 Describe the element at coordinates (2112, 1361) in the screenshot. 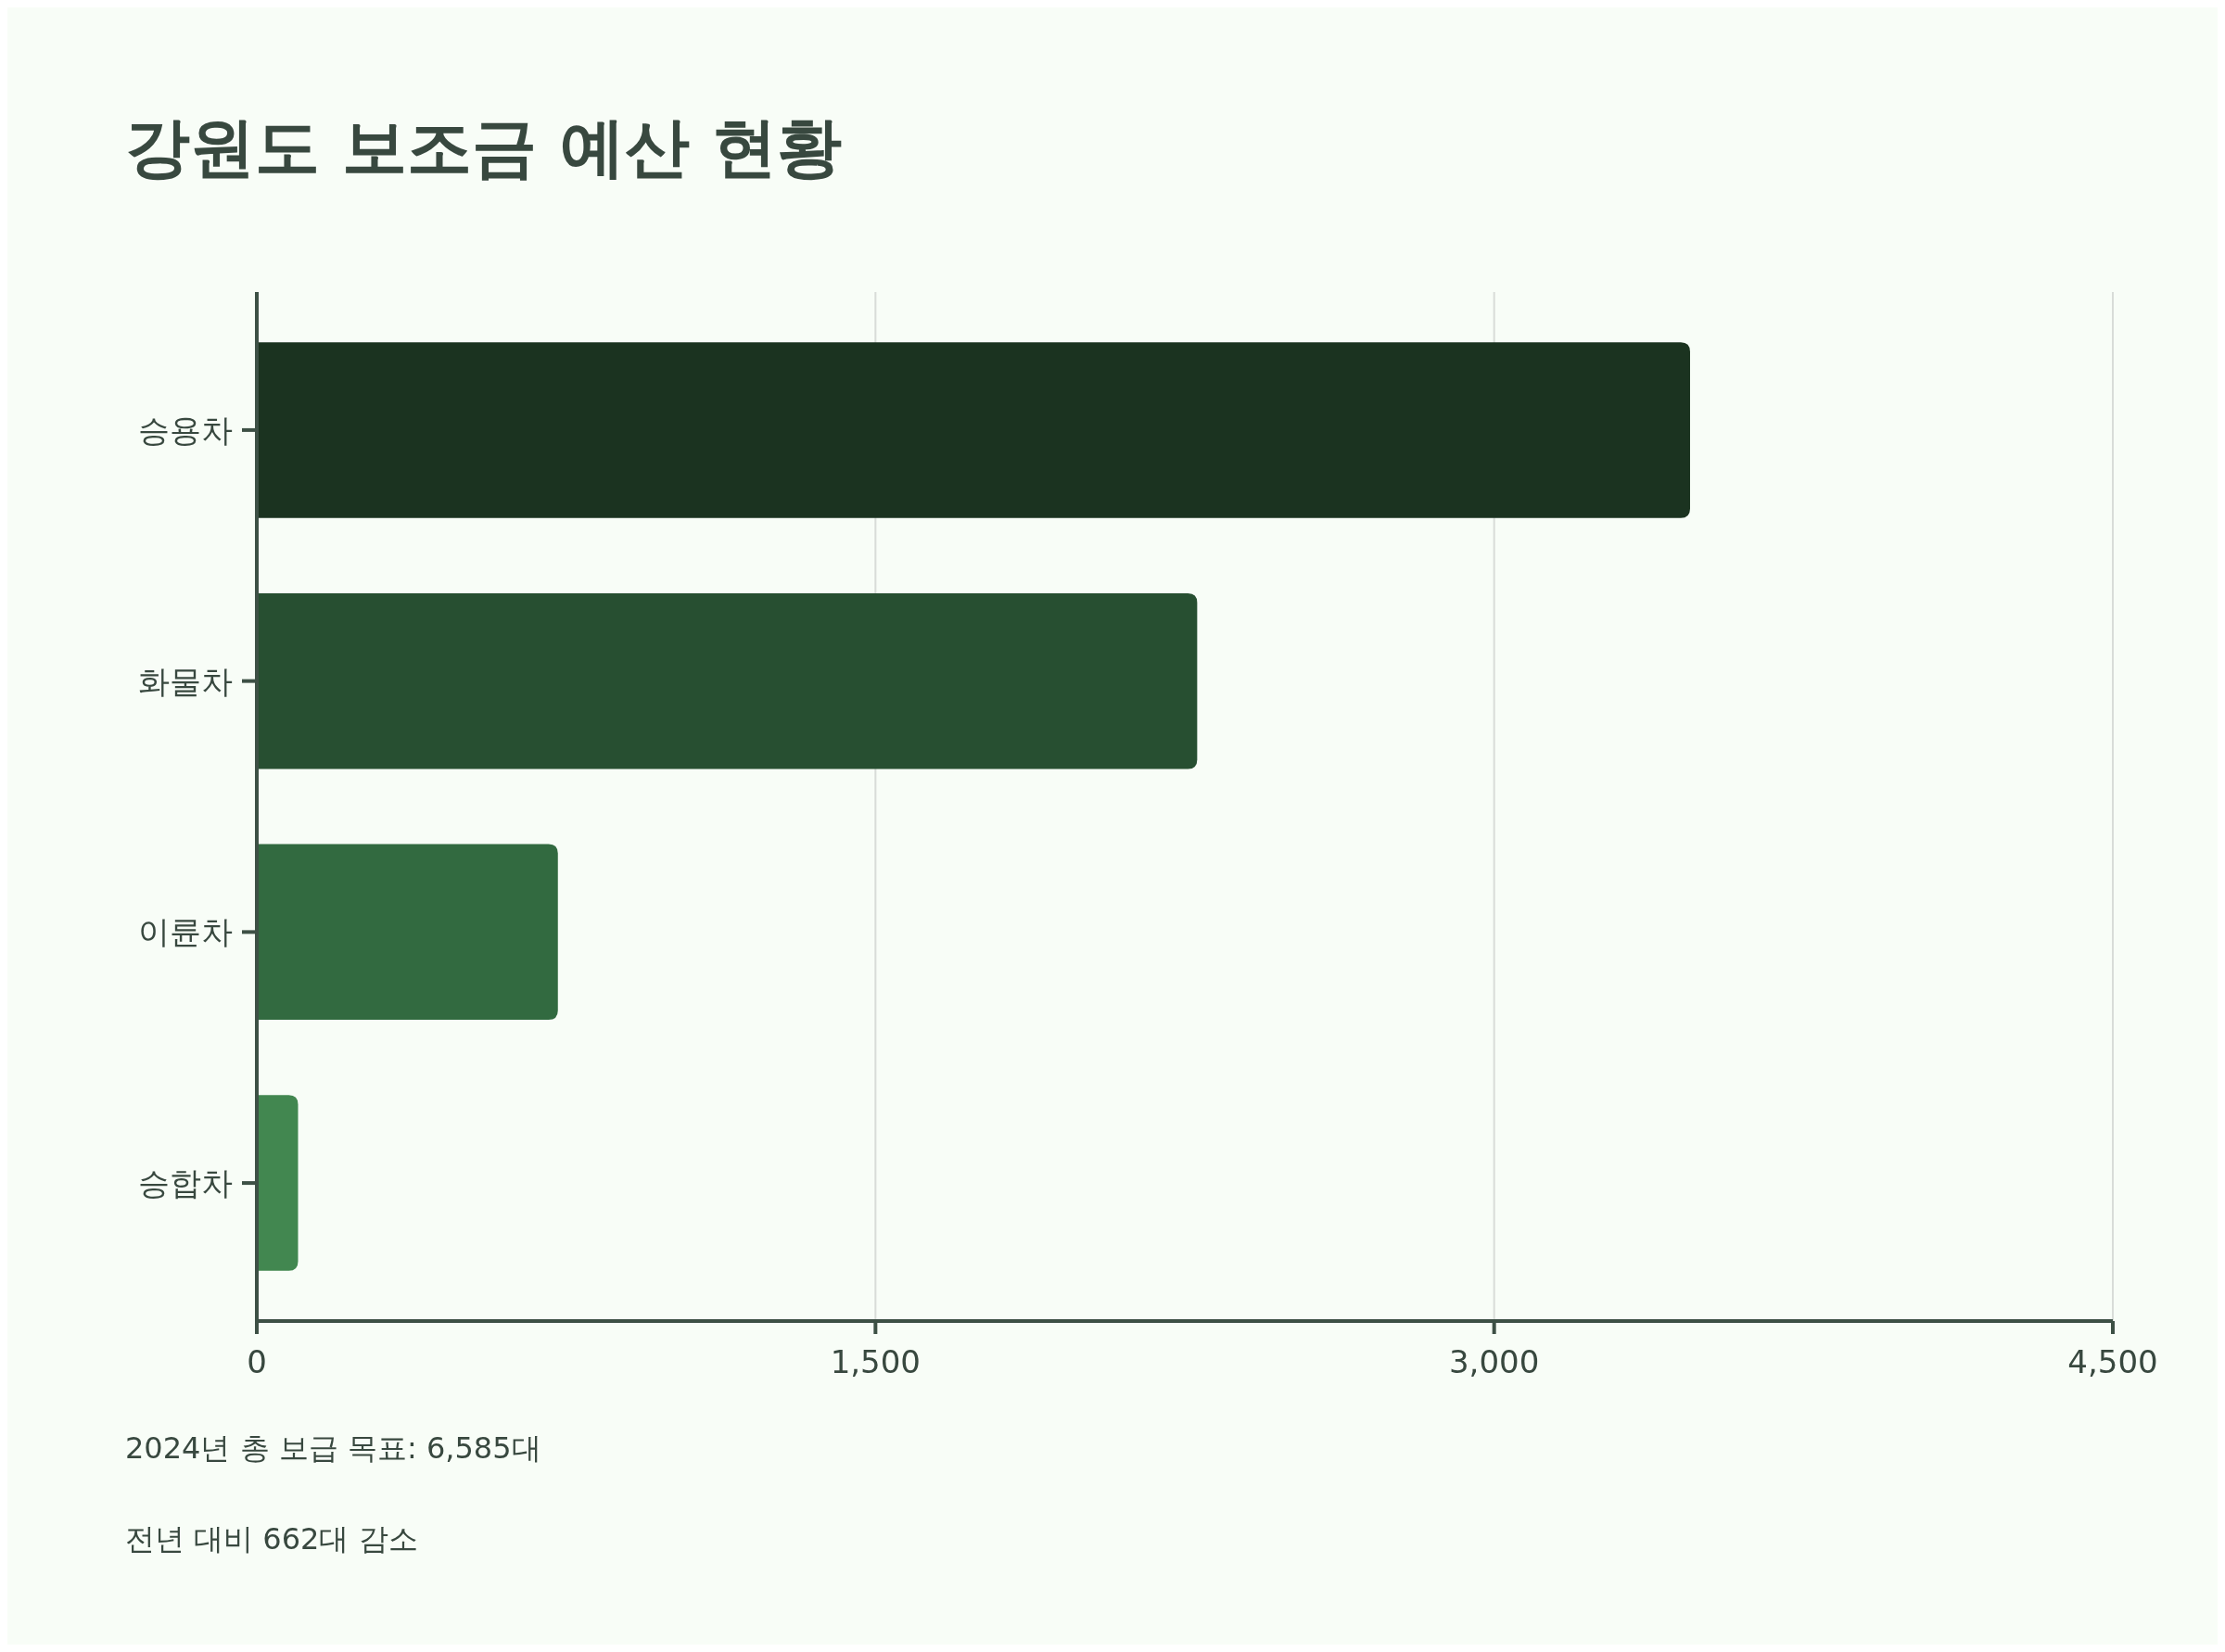

I see `x-tick-label: 4,500` at that location.